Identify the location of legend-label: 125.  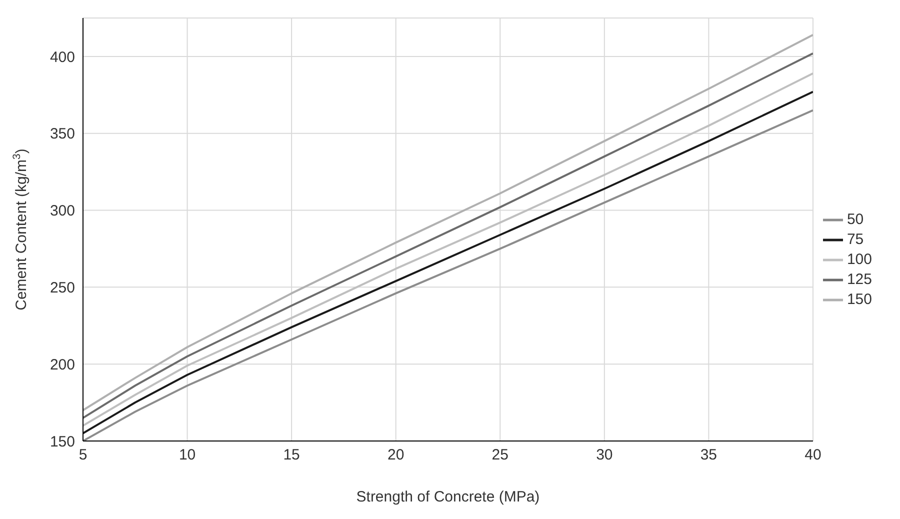
(859, 279).